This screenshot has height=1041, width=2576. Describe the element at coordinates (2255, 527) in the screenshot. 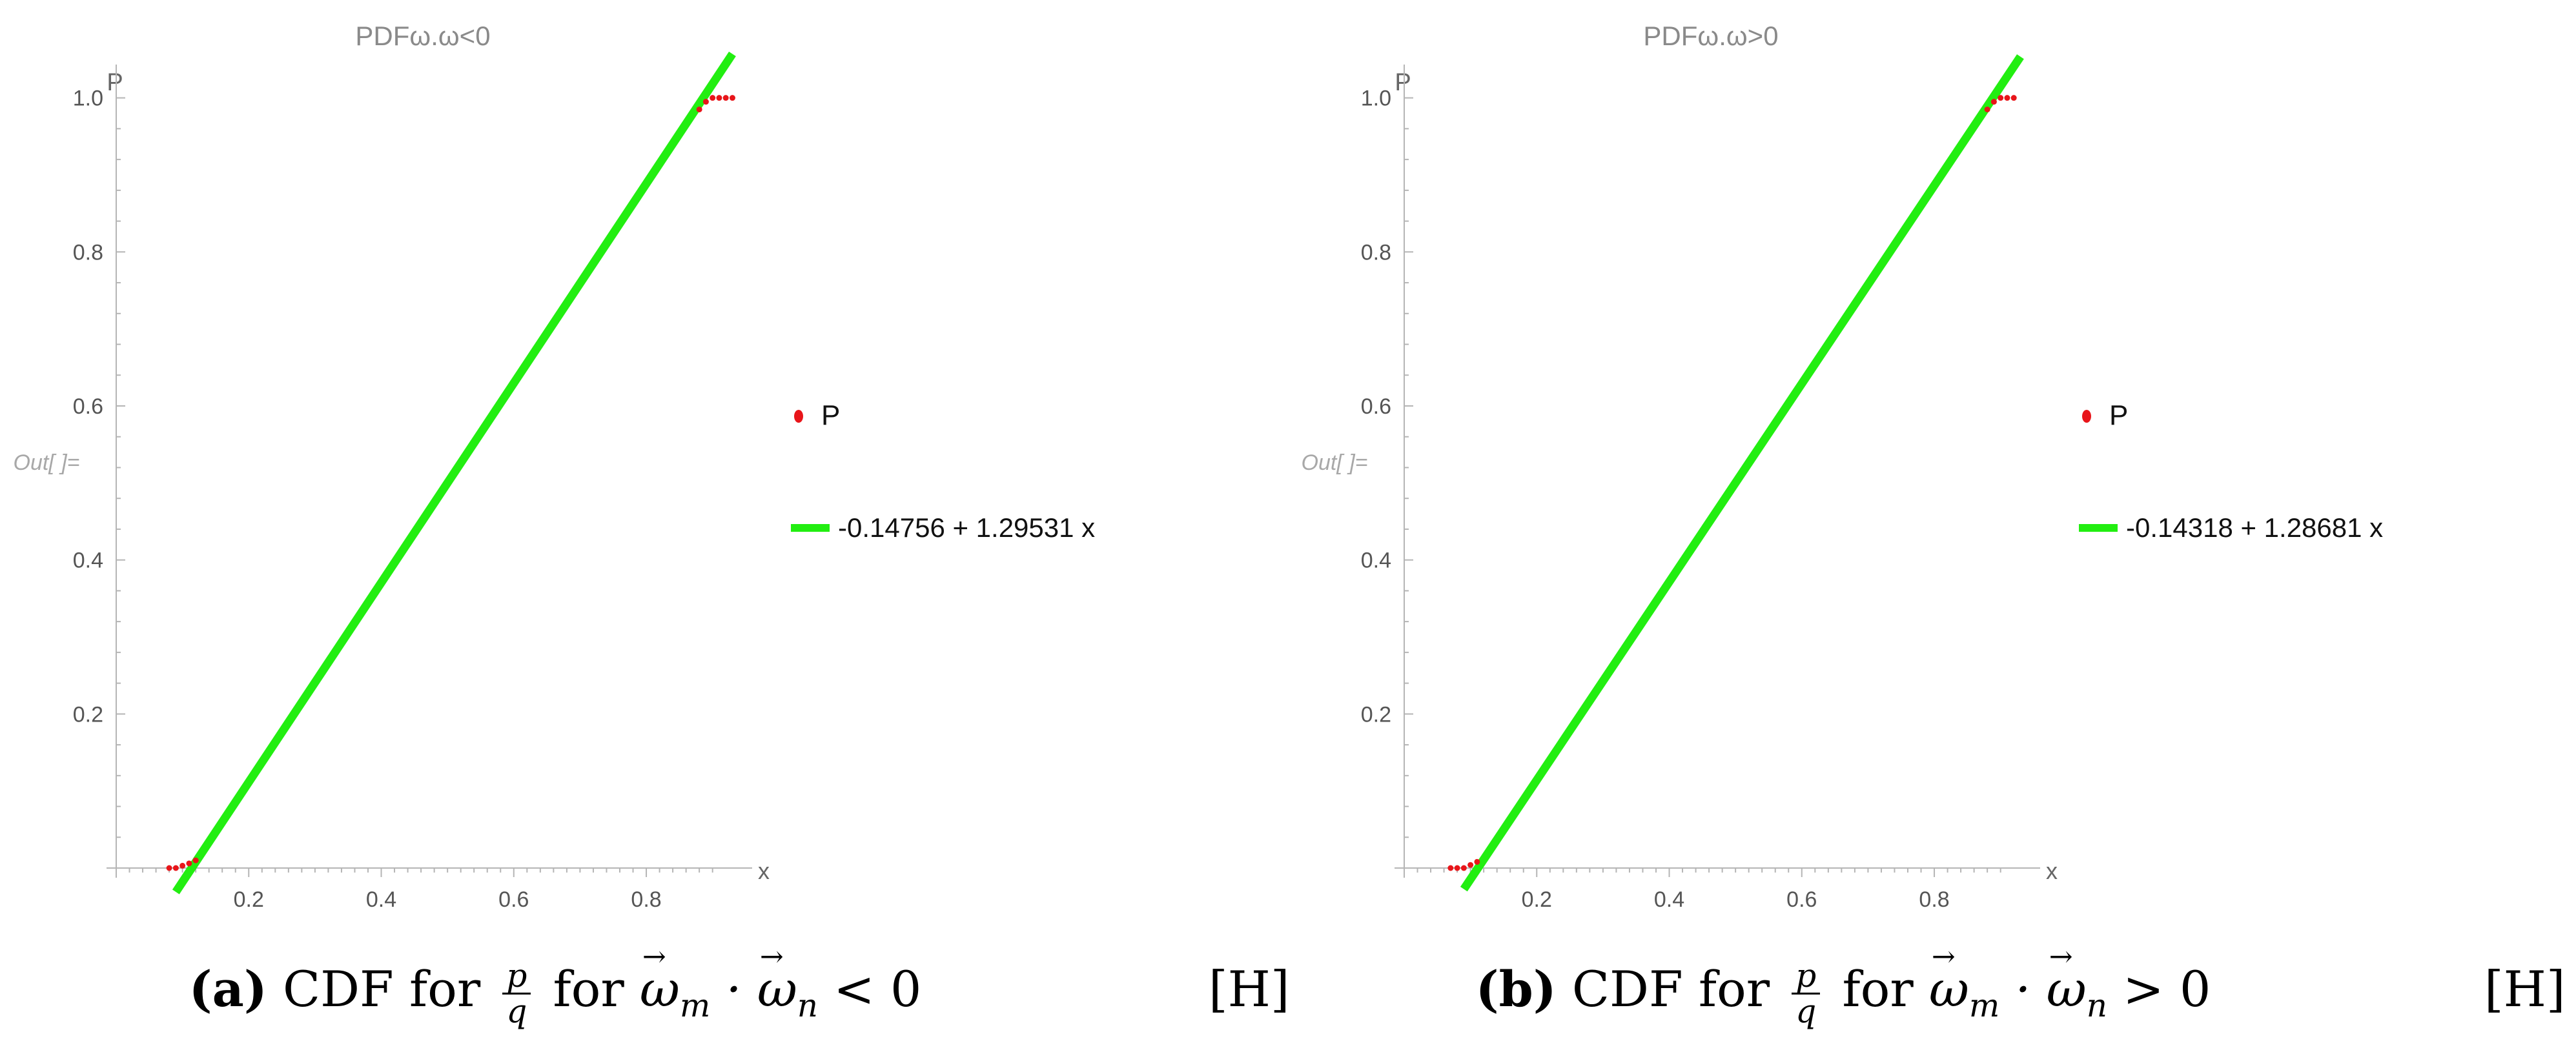

I see `legend-label-line: -0.14318 + 1.28681 x` at that location.